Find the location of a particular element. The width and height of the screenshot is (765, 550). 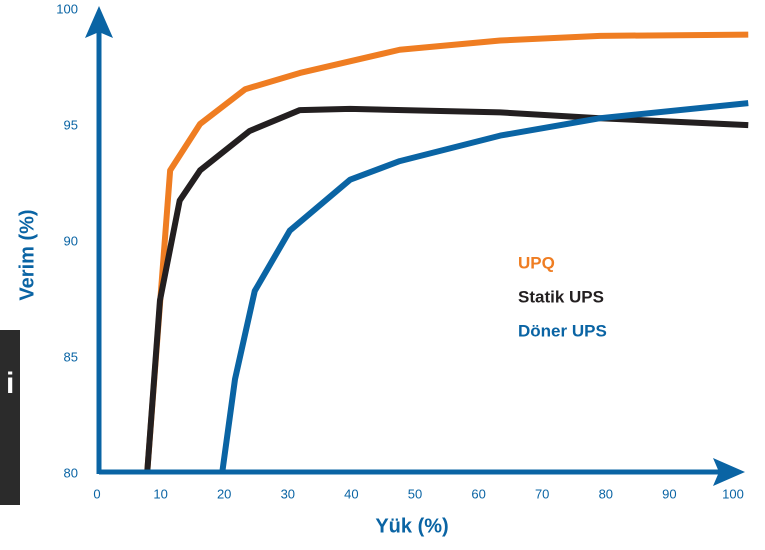

x-tick-label: 50 is located at coordinates (415, 493).